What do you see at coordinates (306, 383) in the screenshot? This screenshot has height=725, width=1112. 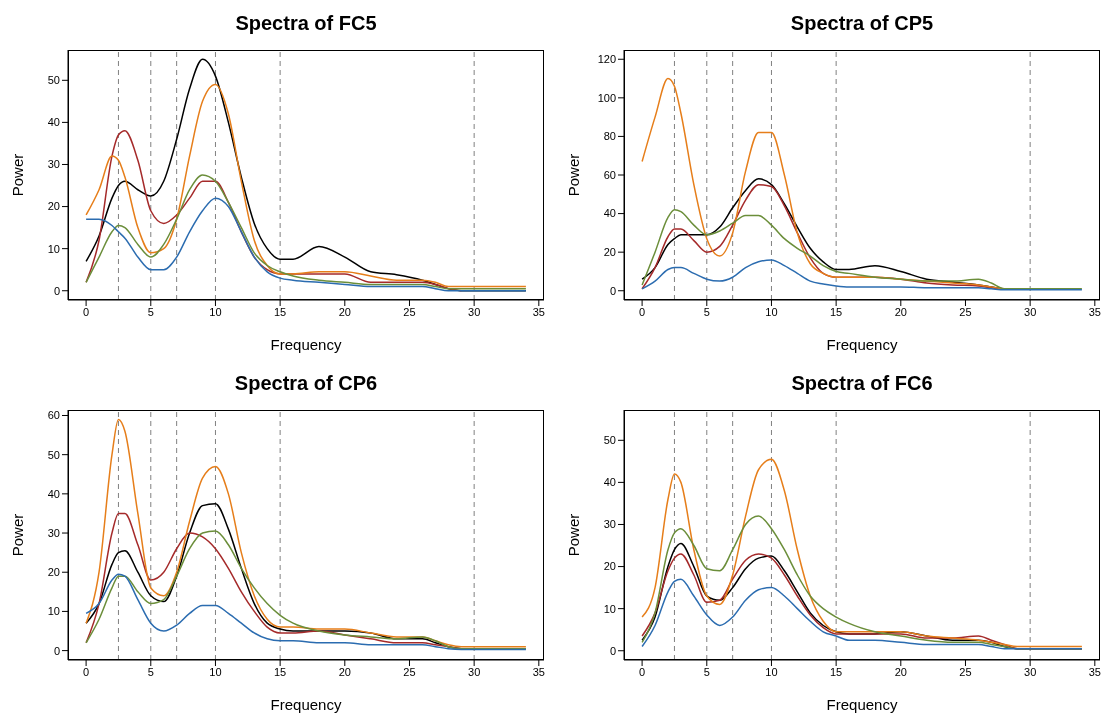 I see `chart-title: Spectra of CP6` at bounding box center [306, 383].